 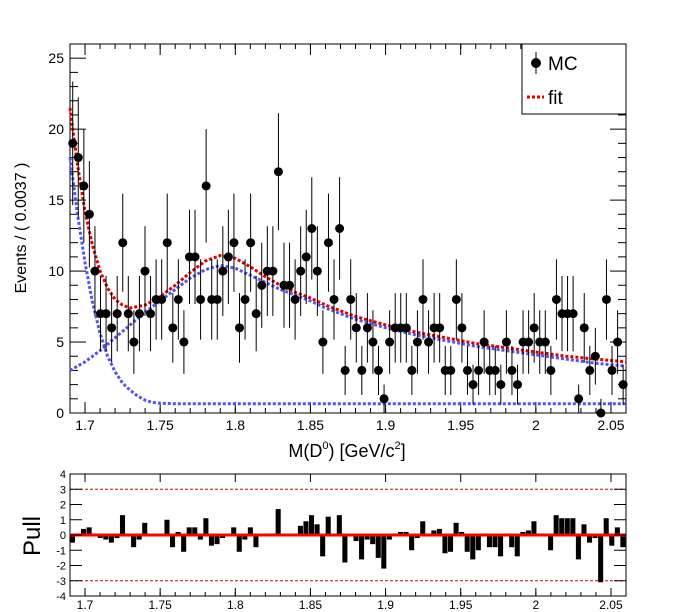 I want to click on pull-x-tick-labels: 1.7 1.75 1.8 1.85 1.9 1.95 2 2.05, so click(x=350, y=605).